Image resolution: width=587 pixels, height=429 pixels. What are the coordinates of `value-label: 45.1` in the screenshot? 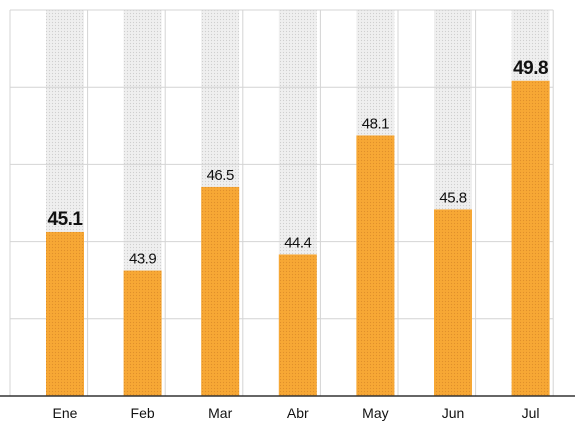 It's located at (66, 219).